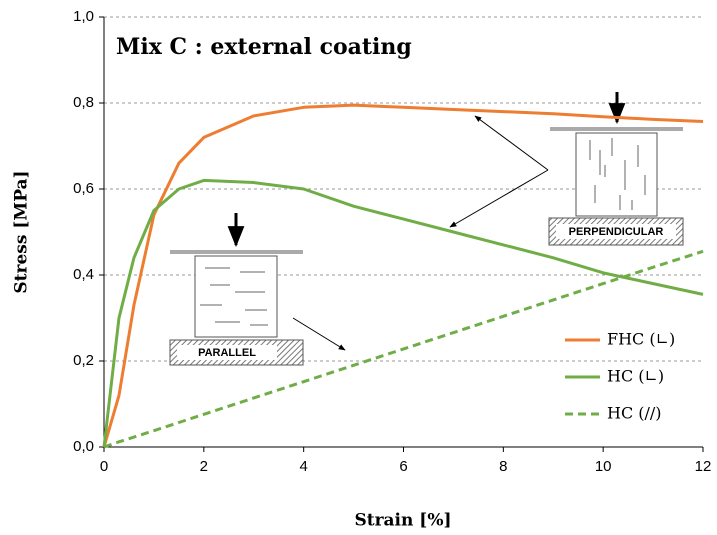  What do you see at coordinates (634, 413) in the screenshot?
I see `legend-label: HC (//)` at bounding box center [634, 413].